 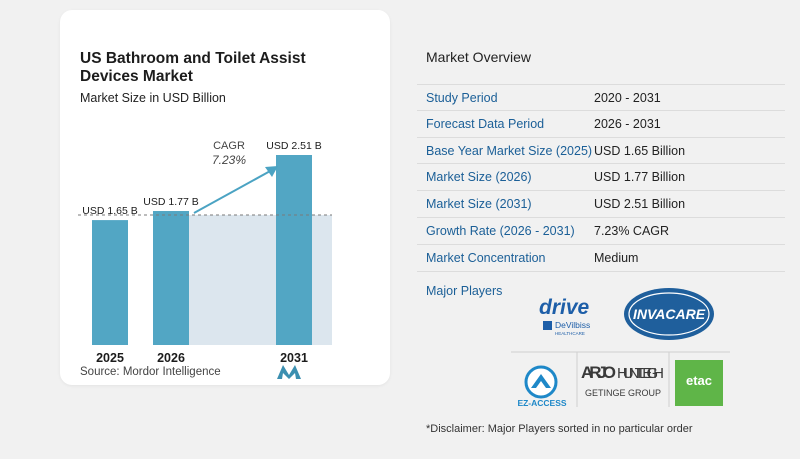 What do you see at coordinates (627, 123) in the screenshot?
I see `overview-row-value: 2026 - 2031` at bounding box center [627, 123].